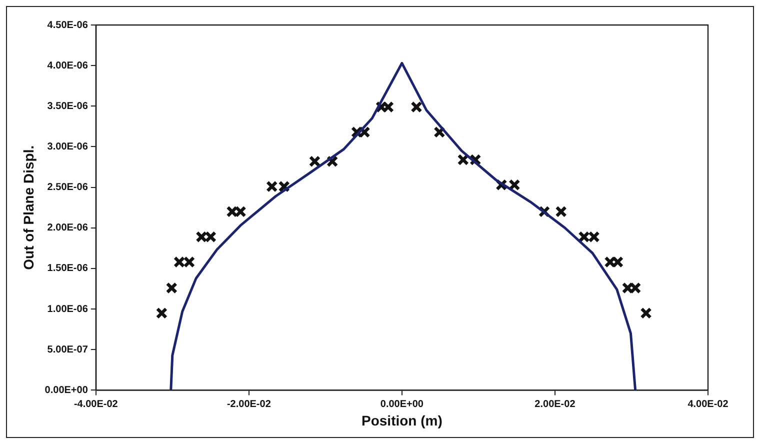 Image resolution: width=762 pixels, height=446 pixels. I want to click on x-axis-title: Position (m), so click(402, 420).